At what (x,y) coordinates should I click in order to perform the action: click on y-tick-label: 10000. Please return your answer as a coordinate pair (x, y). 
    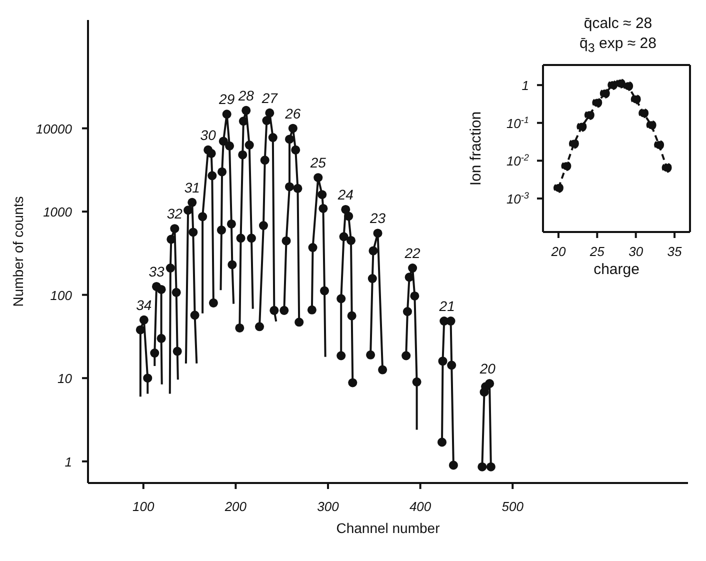
    Looking at the image, I should click on (54, 128).